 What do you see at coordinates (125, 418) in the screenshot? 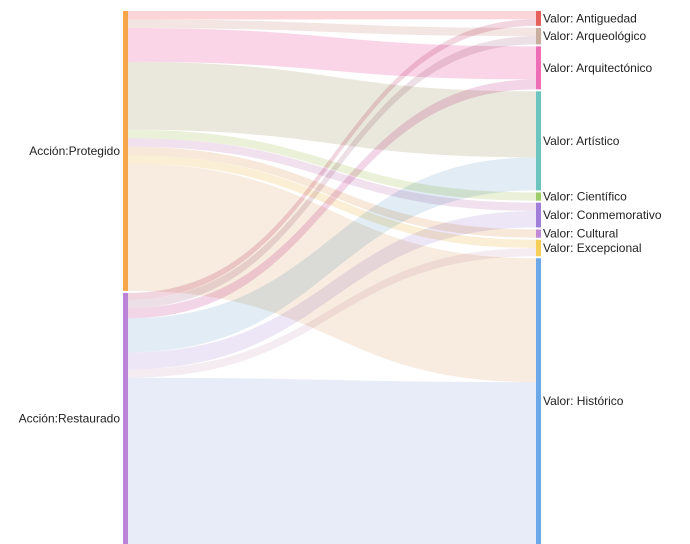
I see `source-node-restaurado` at bounding box center [125, 418].